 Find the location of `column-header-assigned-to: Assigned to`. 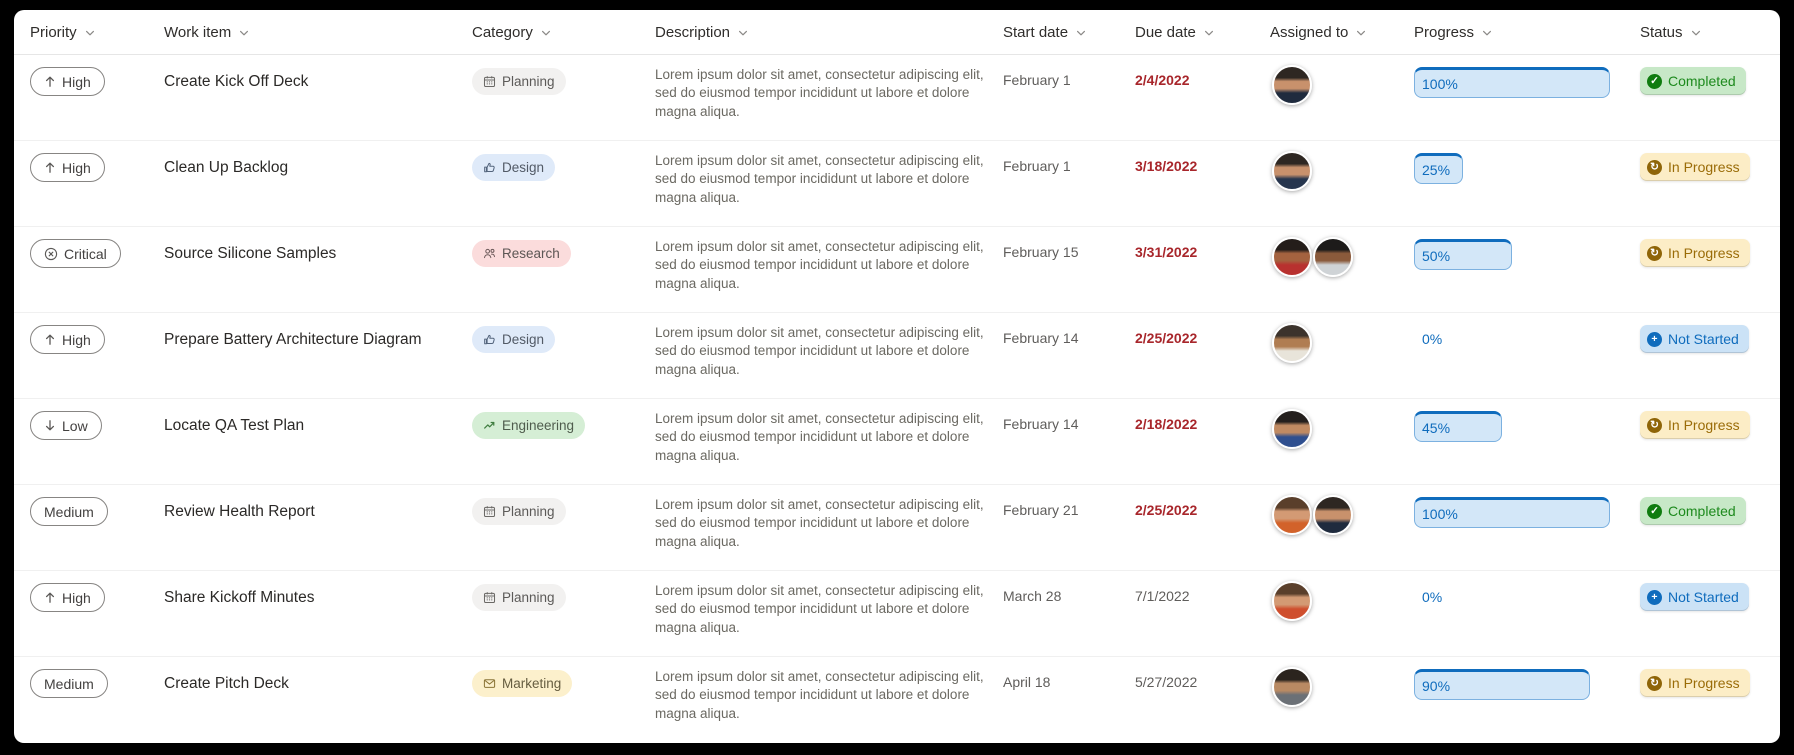

column-header-assigned-to: Assigned to is located at coordinates (1342, 32).